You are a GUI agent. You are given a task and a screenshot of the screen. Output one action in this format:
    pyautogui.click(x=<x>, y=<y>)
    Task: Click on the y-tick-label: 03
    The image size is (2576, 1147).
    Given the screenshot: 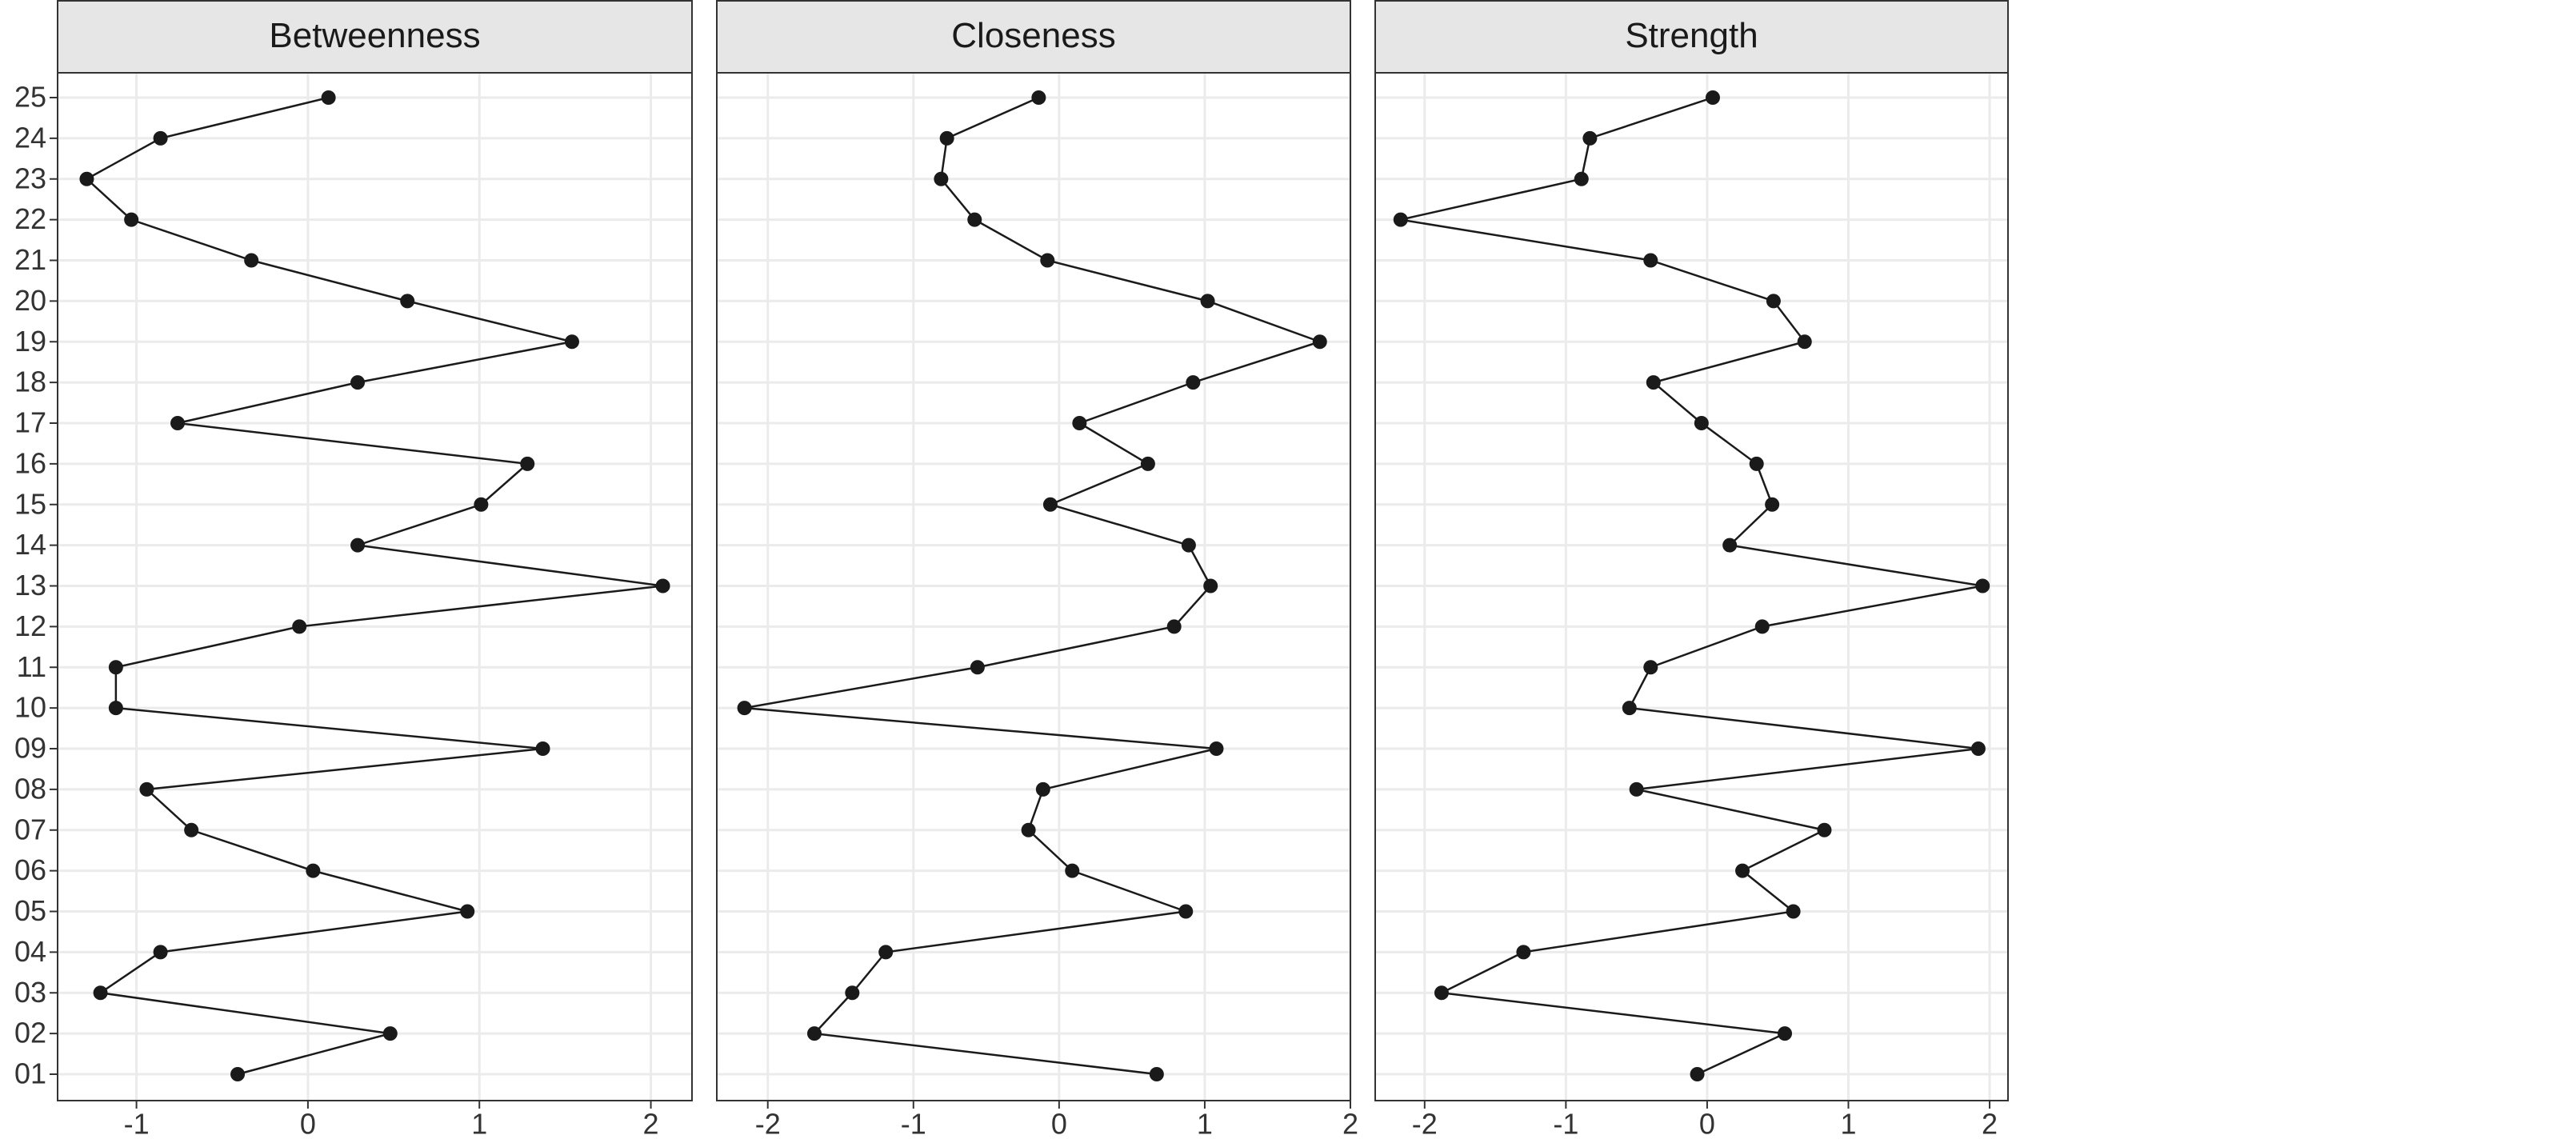 What is the action you would take?
    pyautogui.click(x=30, y=992)
    